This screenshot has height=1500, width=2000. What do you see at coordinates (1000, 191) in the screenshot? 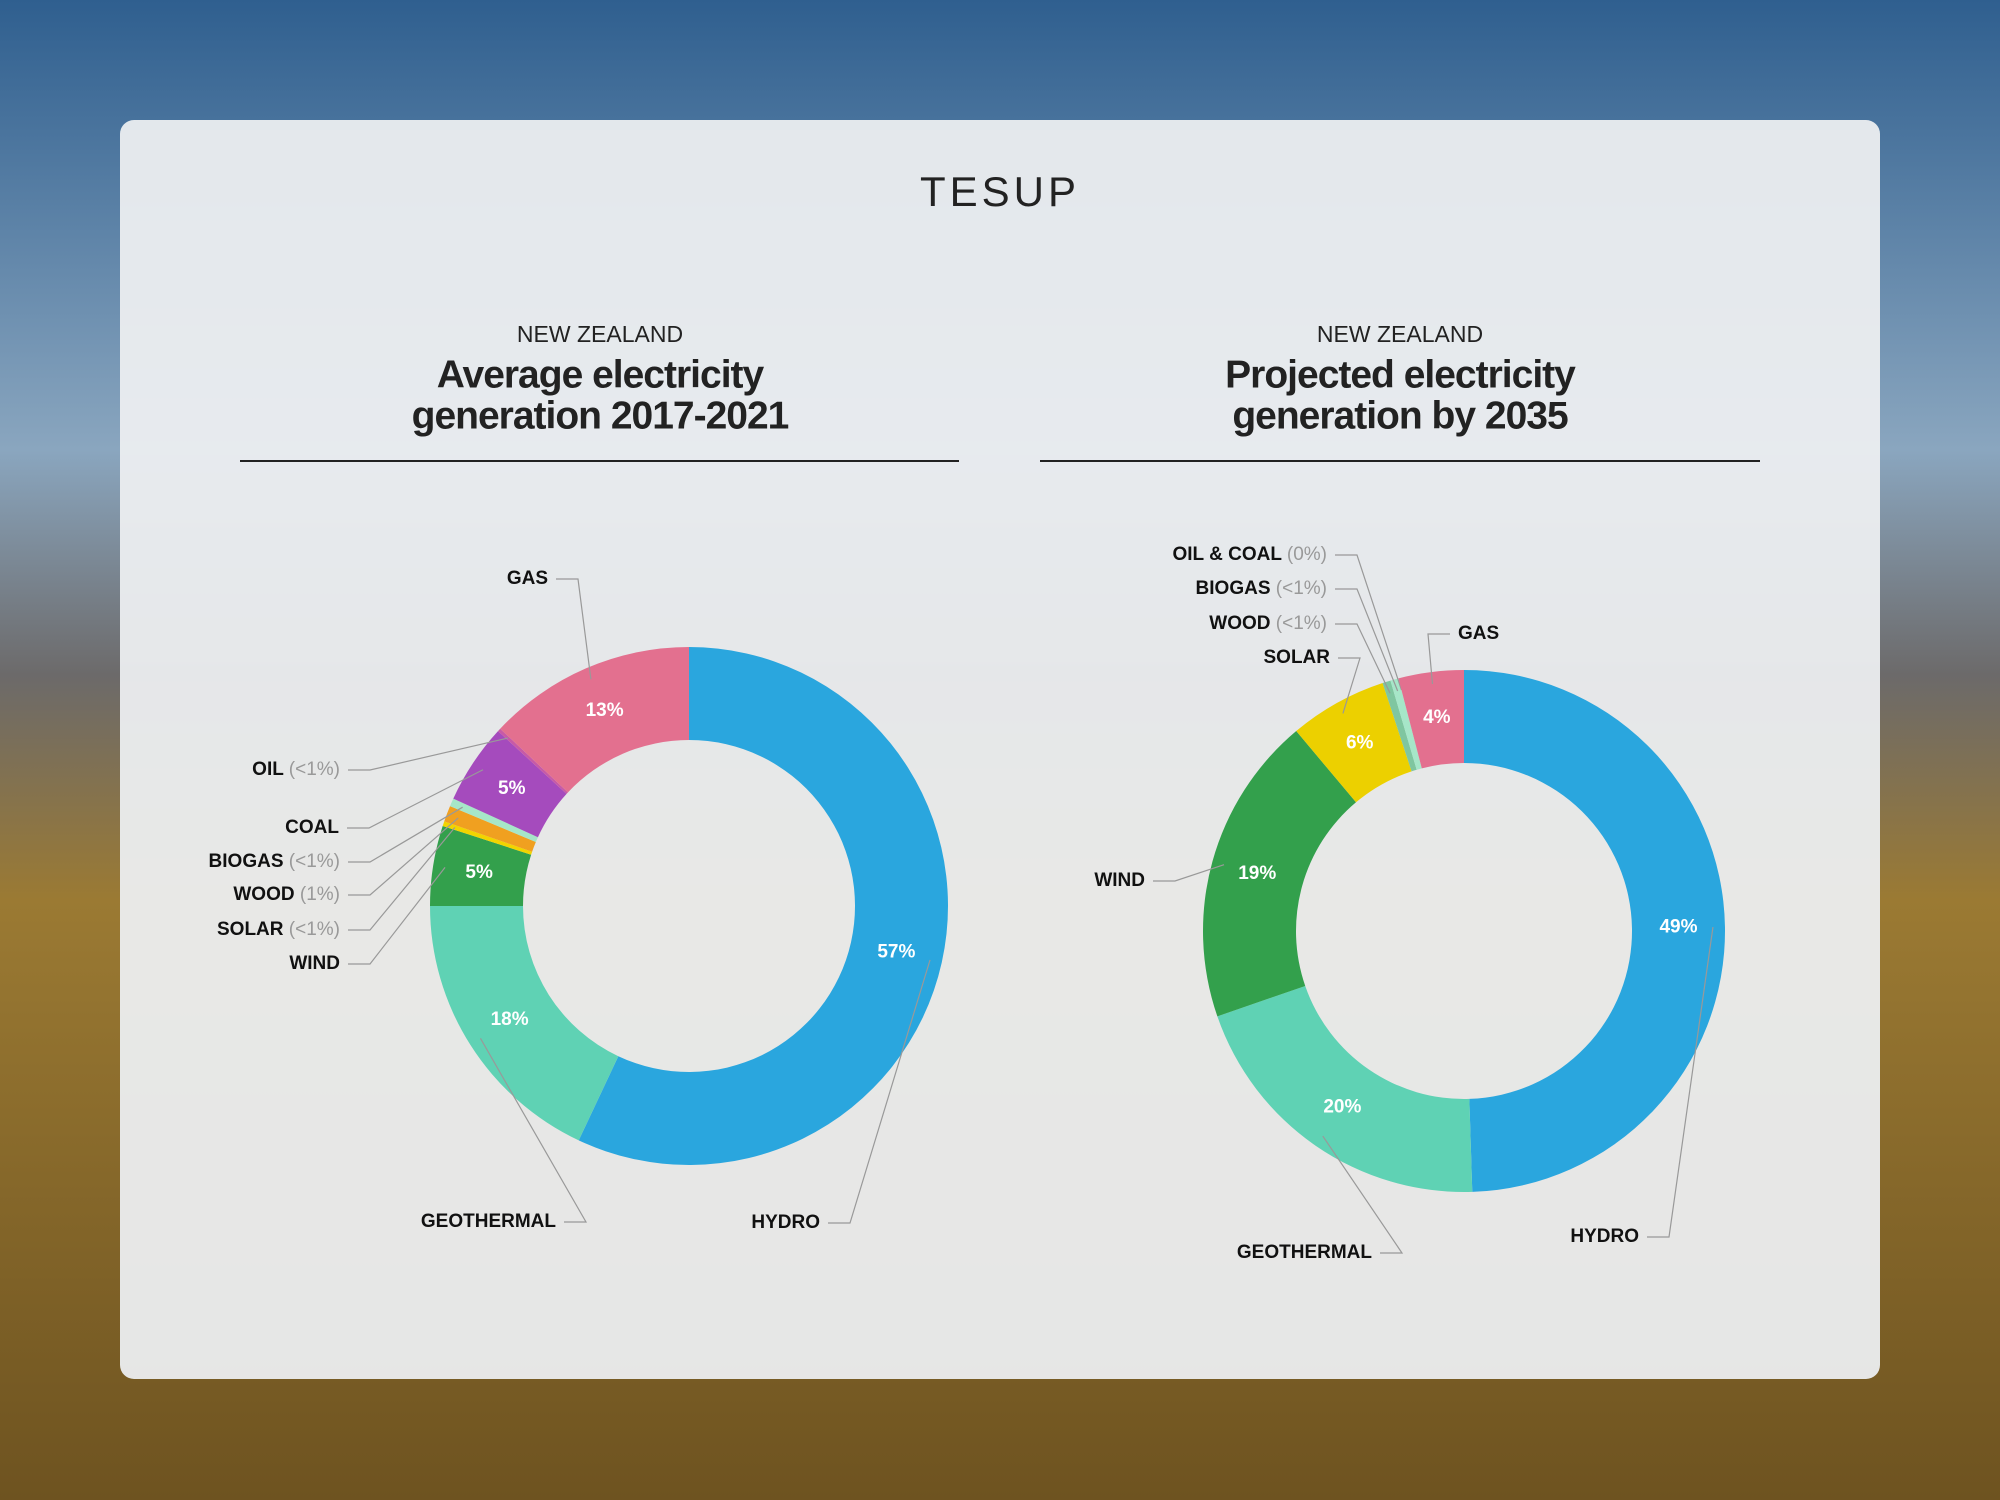
I see `logo: TESUP` at bounding box center [1000, 191].